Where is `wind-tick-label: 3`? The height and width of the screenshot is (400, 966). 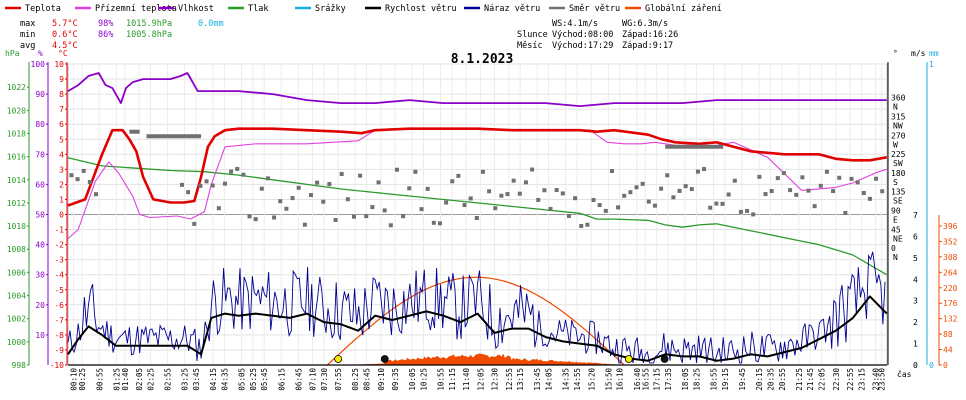 wind-tick-label: 3 is located at coordinates (915, 301).